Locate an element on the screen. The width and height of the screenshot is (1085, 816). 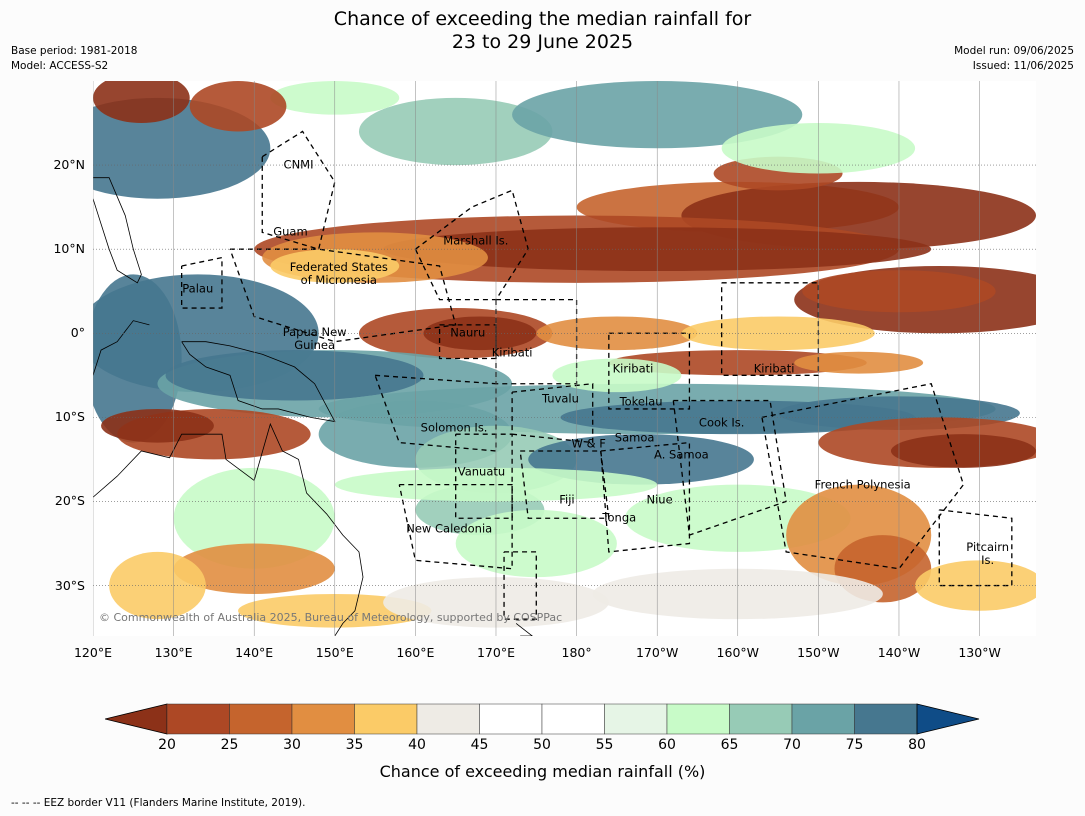
region-label: Cook Is. is located at coordinates (721, 422).